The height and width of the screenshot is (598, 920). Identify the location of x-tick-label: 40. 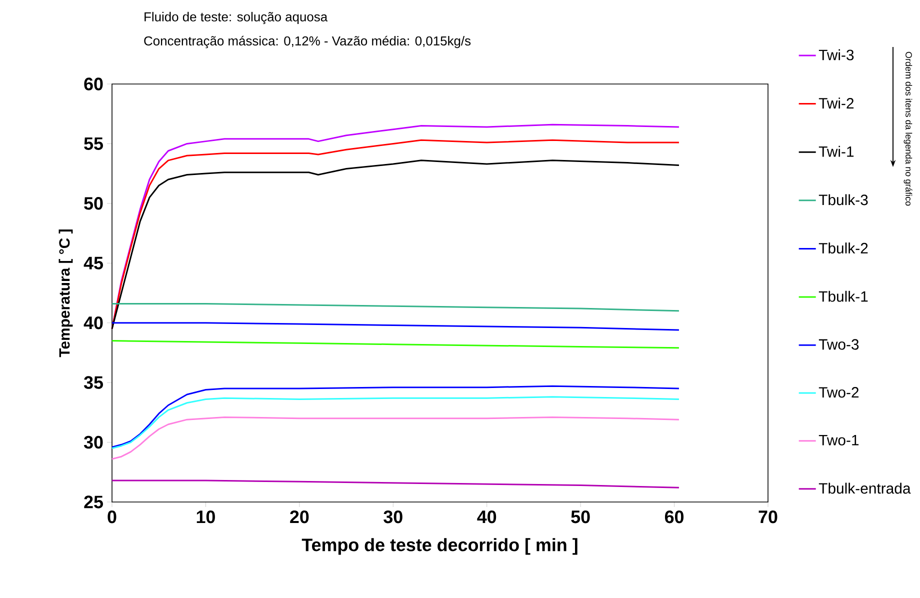
(486, 517).